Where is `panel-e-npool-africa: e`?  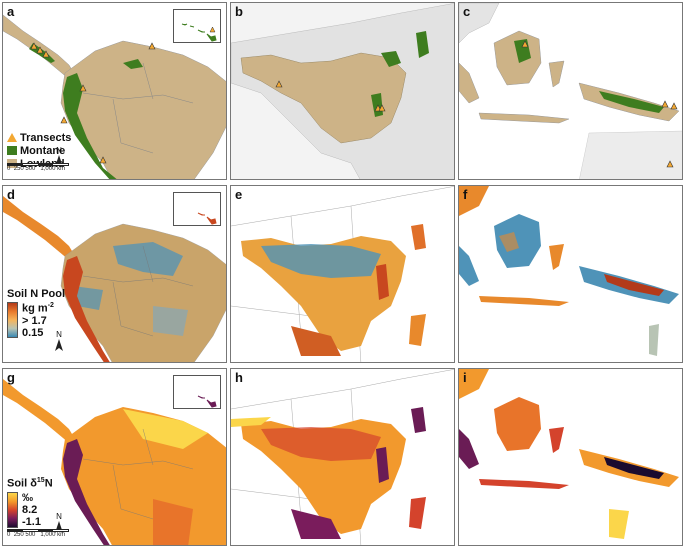 panel-e-npool-africa: e is located at coordinates (342, 274).